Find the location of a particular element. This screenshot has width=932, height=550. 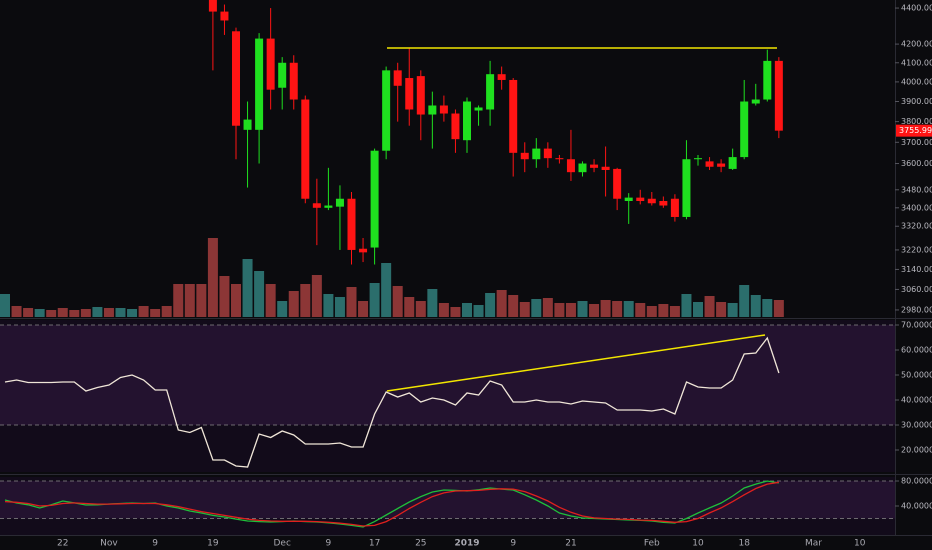

x-tick-label: Nov is located at coordinates (109, 544).